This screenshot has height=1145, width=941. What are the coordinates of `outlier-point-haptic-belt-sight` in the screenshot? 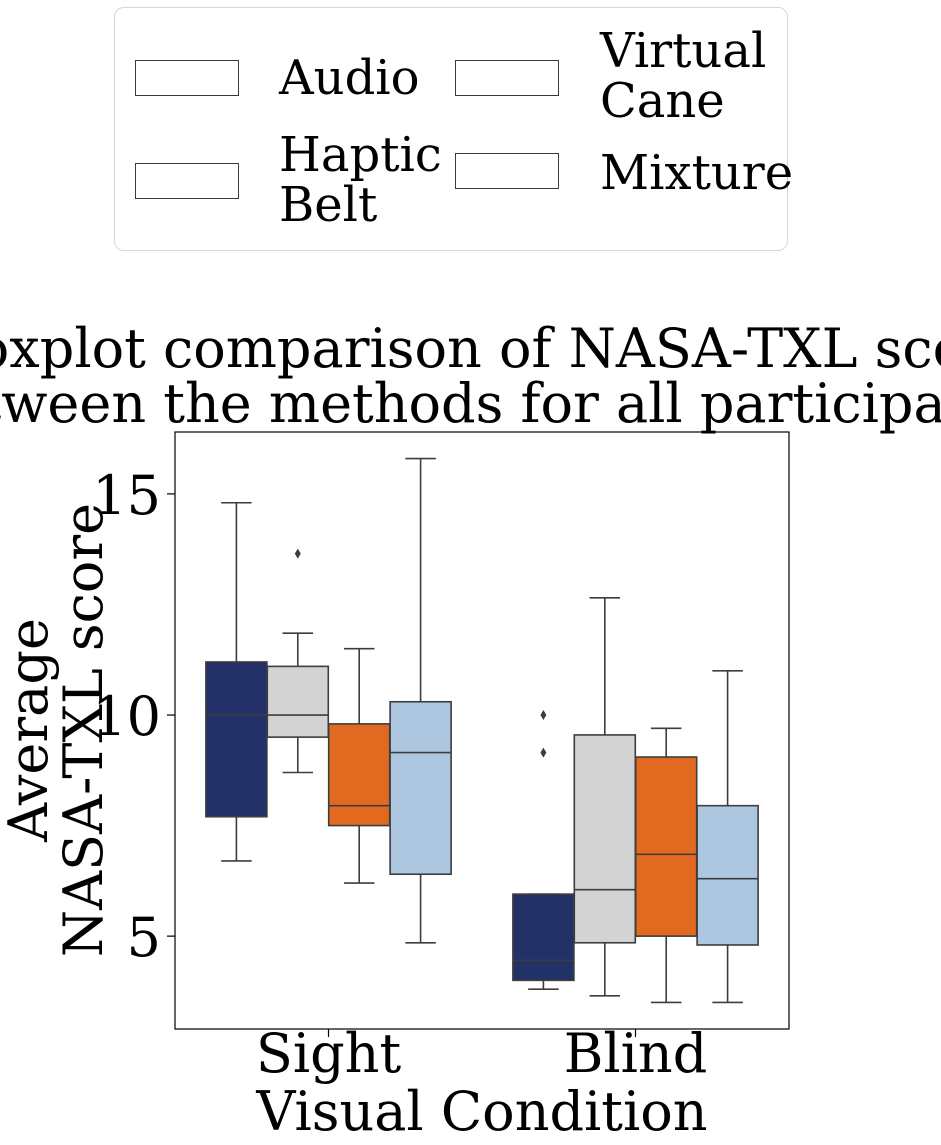 It's located at (297, 553).